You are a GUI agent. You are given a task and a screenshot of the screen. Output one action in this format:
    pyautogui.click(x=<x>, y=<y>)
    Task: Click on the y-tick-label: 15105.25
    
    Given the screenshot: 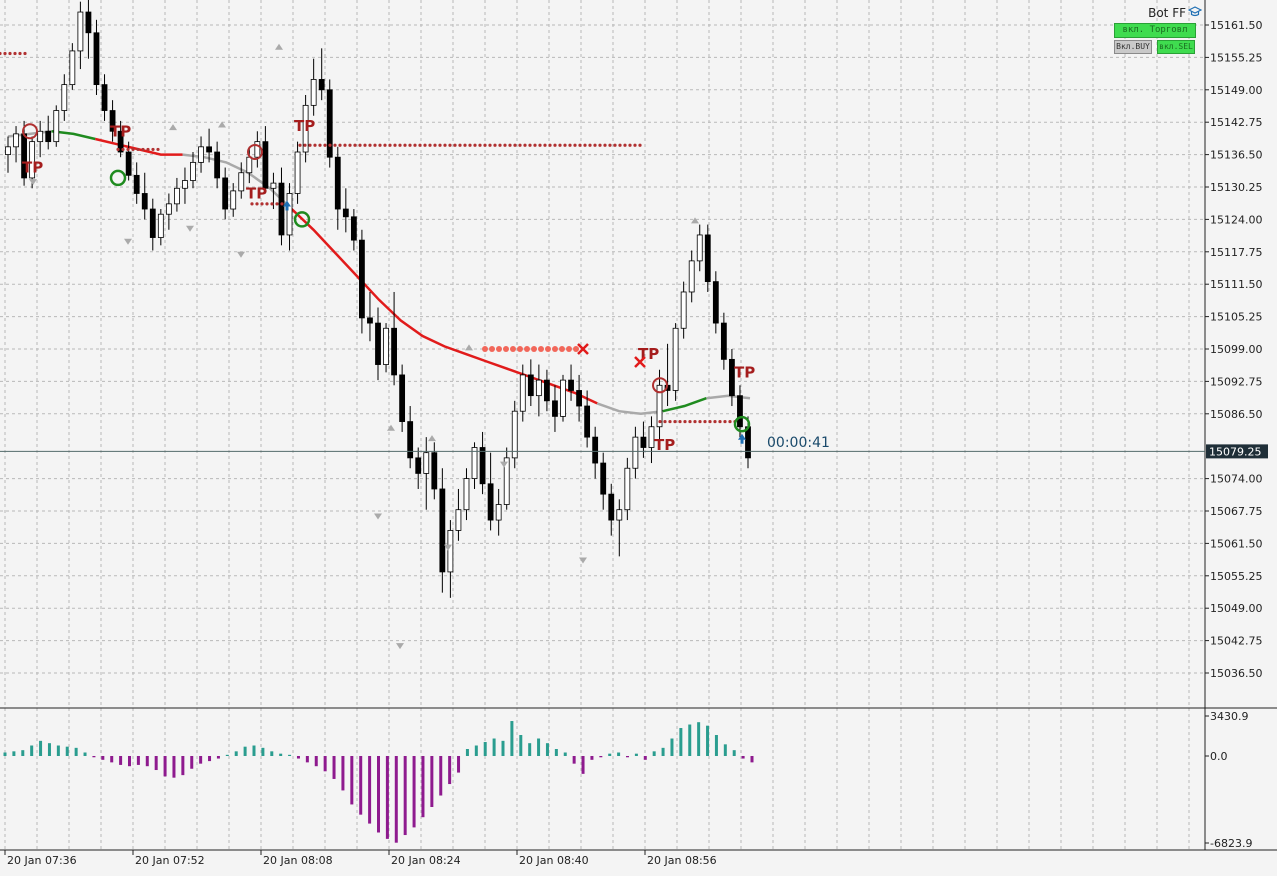 What is the action you would take?
    pyautogui.click(x=1236, y=317)
    